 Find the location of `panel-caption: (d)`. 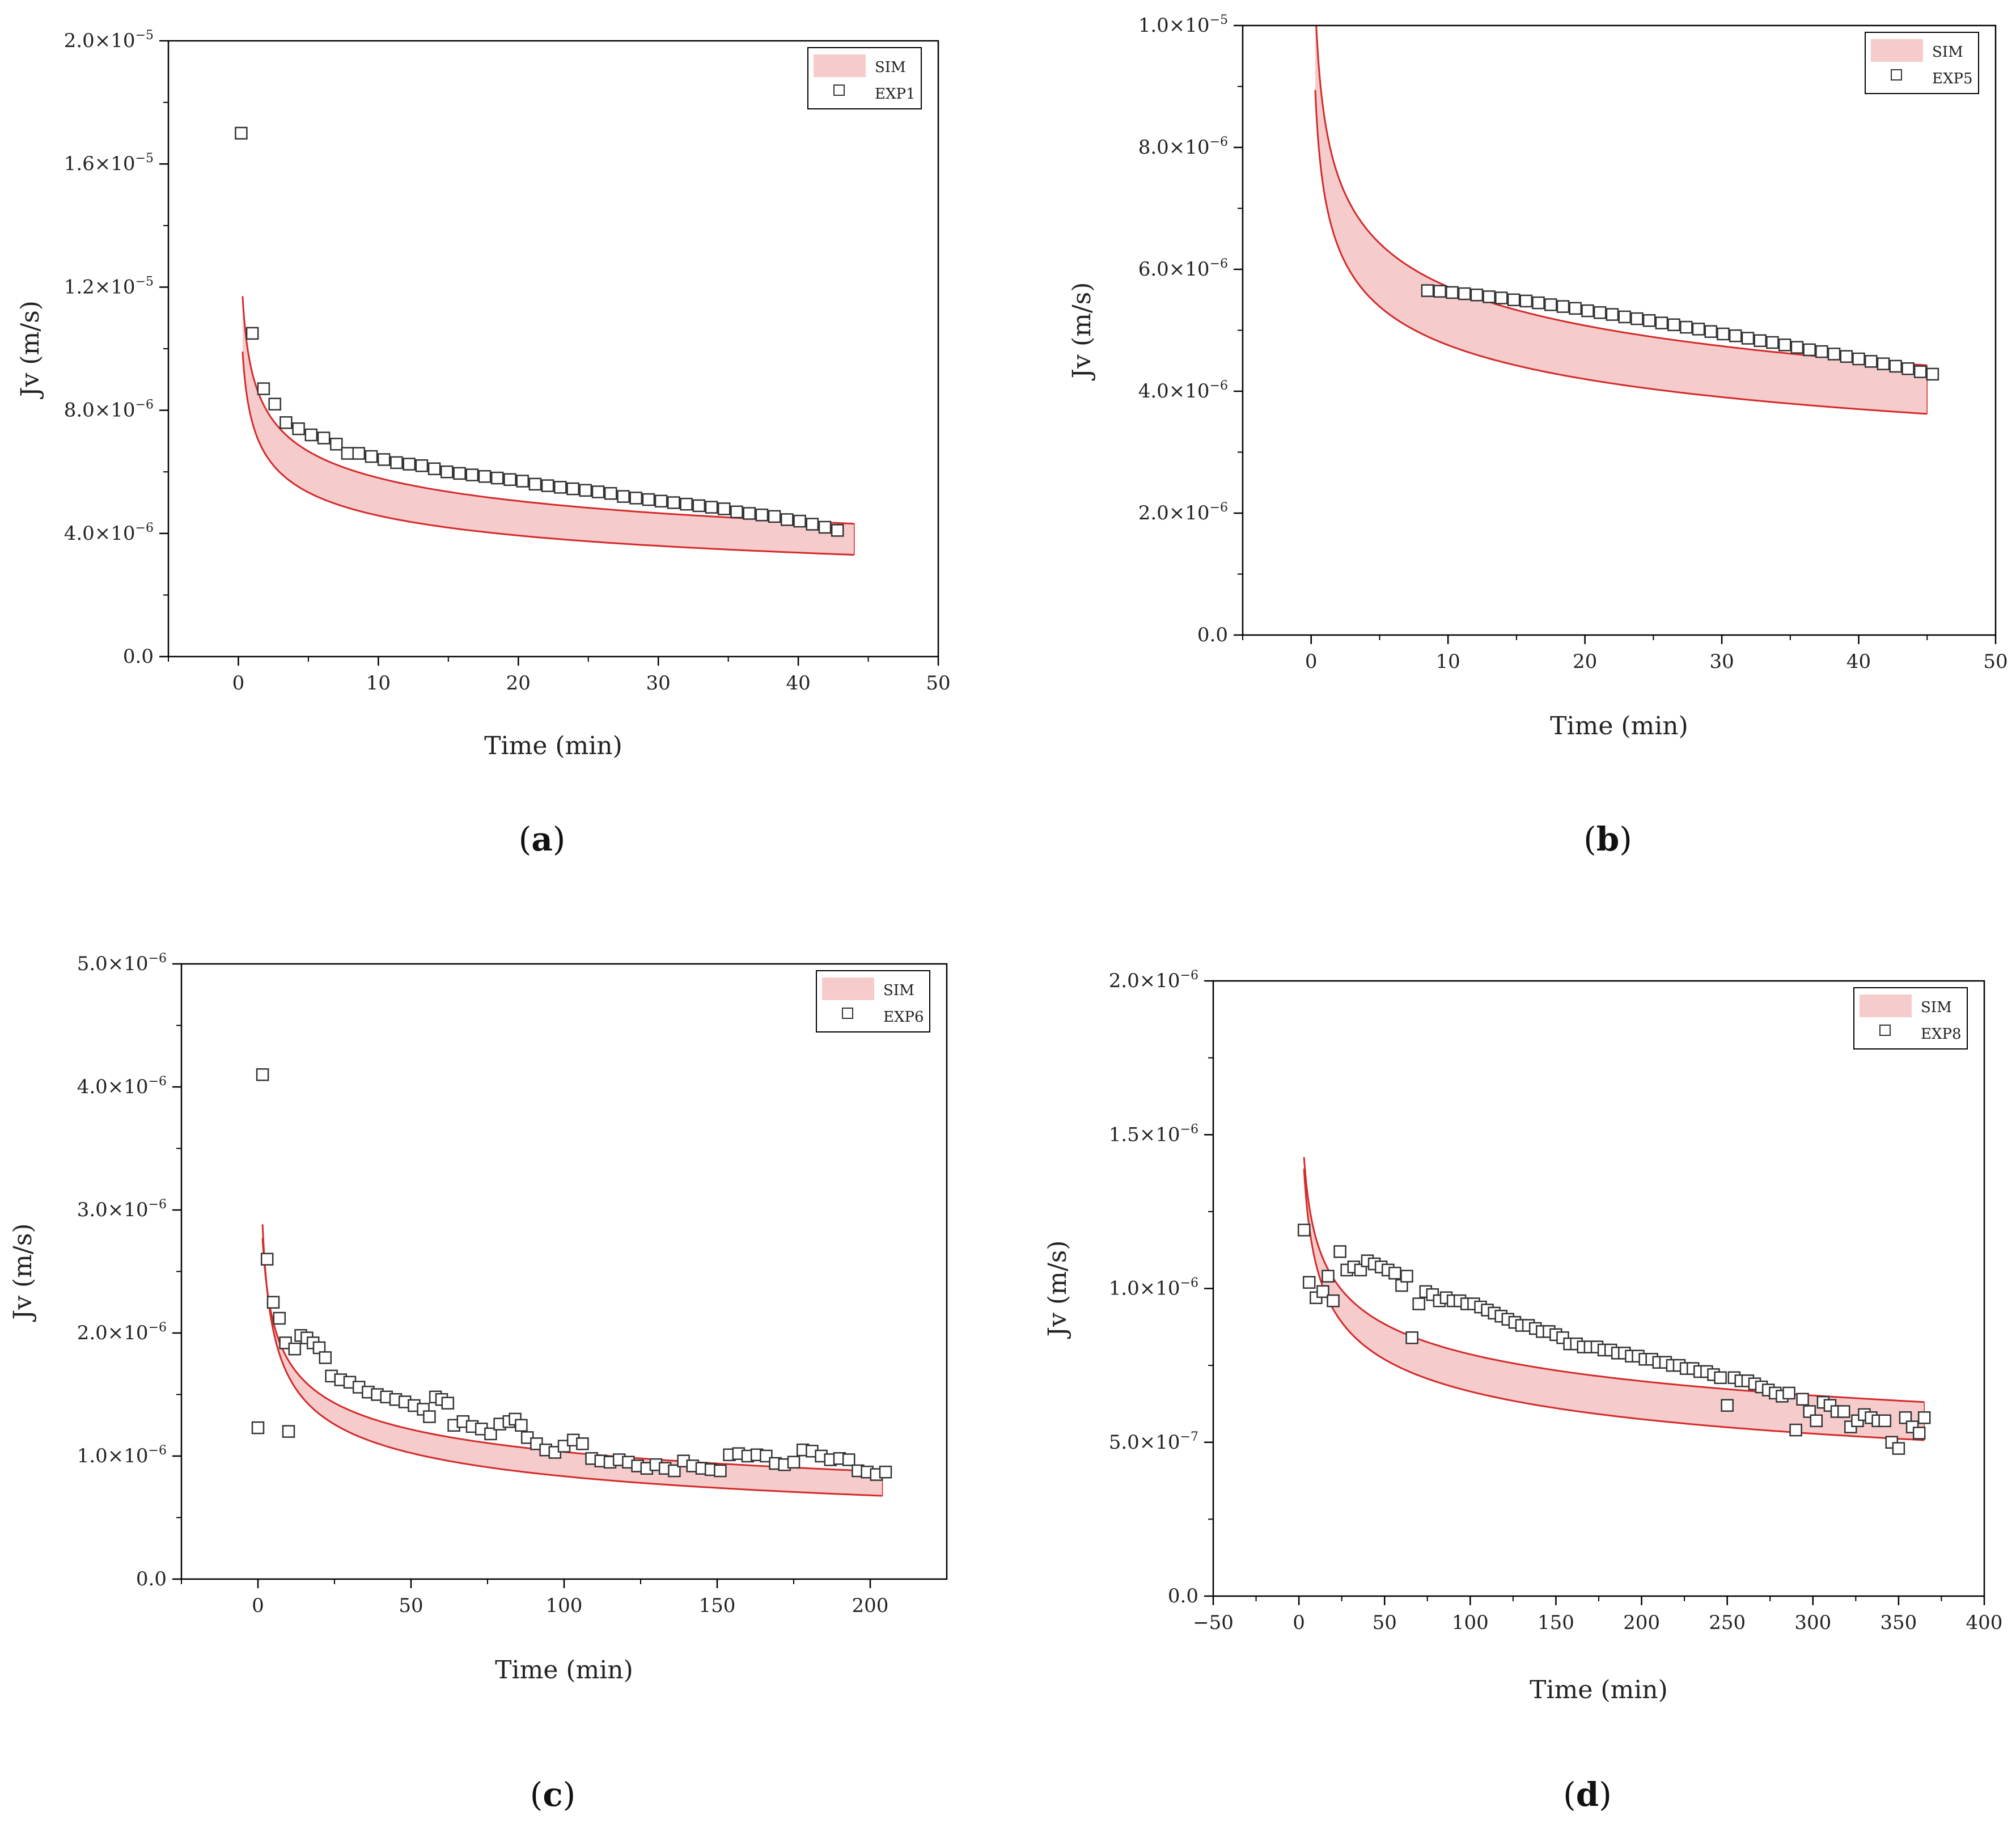

panel-caption: (d) is located at coordinates (1587, 1794).